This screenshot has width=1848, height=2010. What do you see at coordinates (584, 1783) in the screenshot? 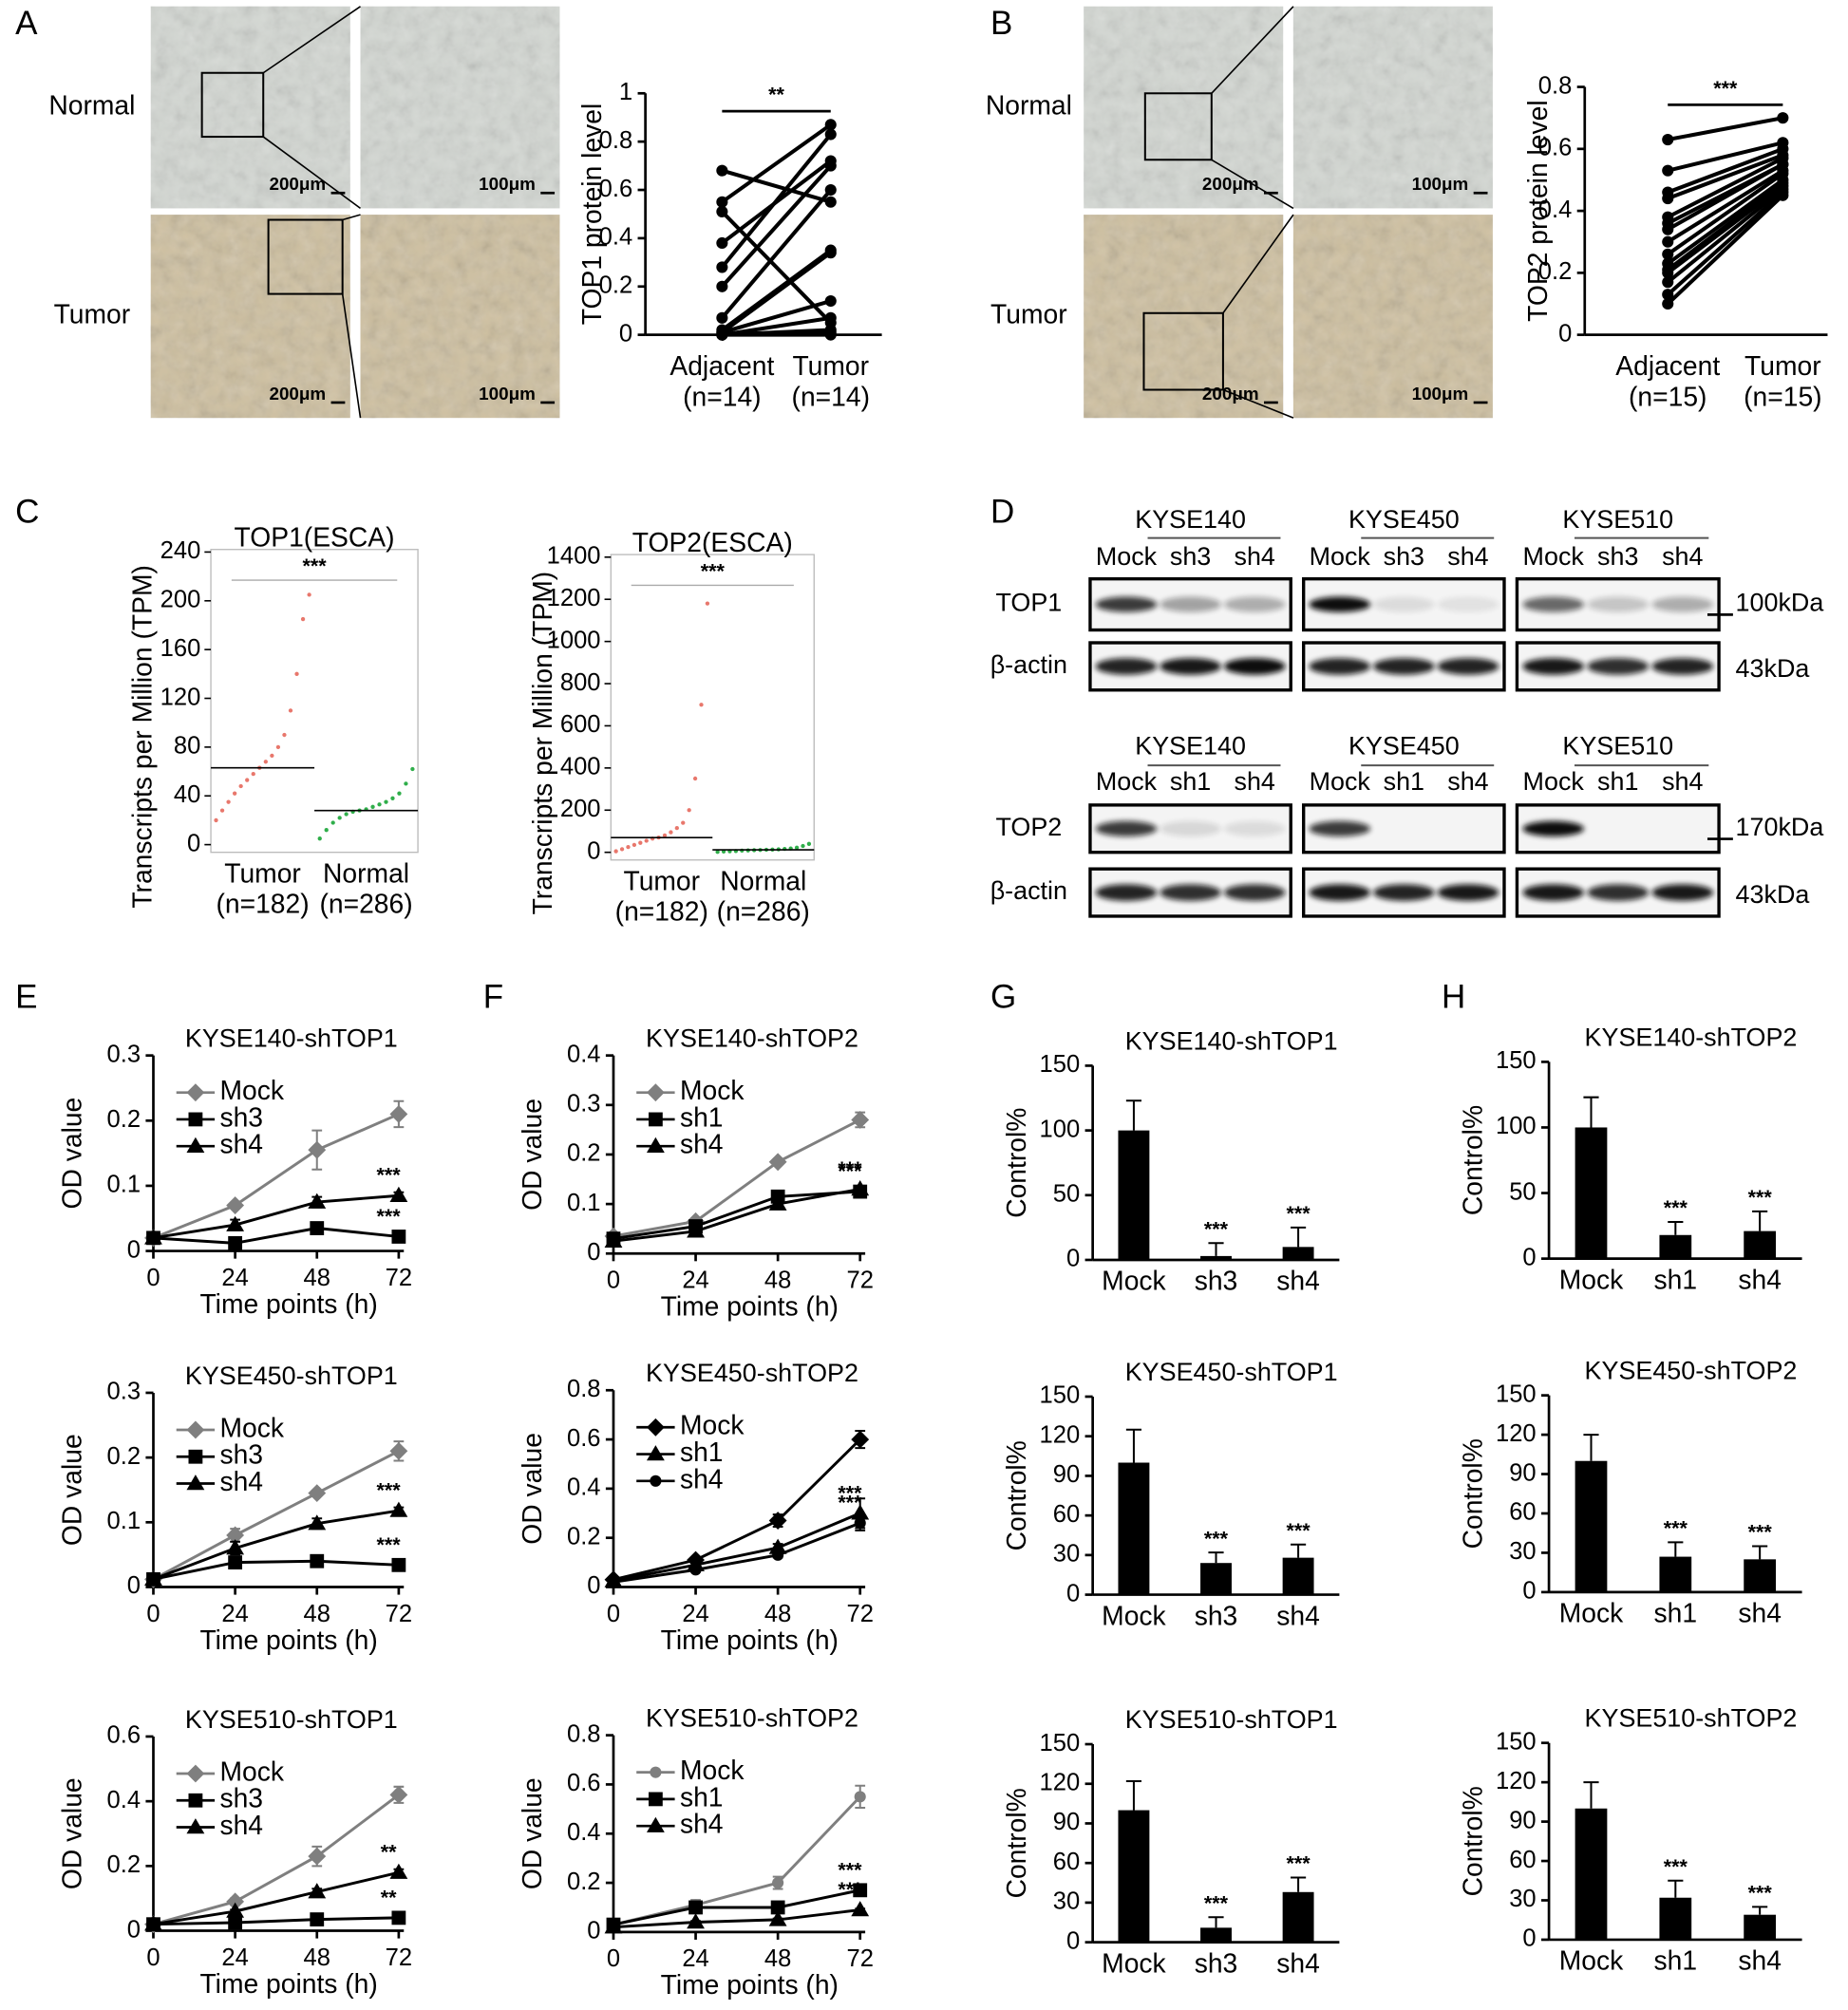
I see `y-tick-label: 0.6` at bounding box center [584, 1783].